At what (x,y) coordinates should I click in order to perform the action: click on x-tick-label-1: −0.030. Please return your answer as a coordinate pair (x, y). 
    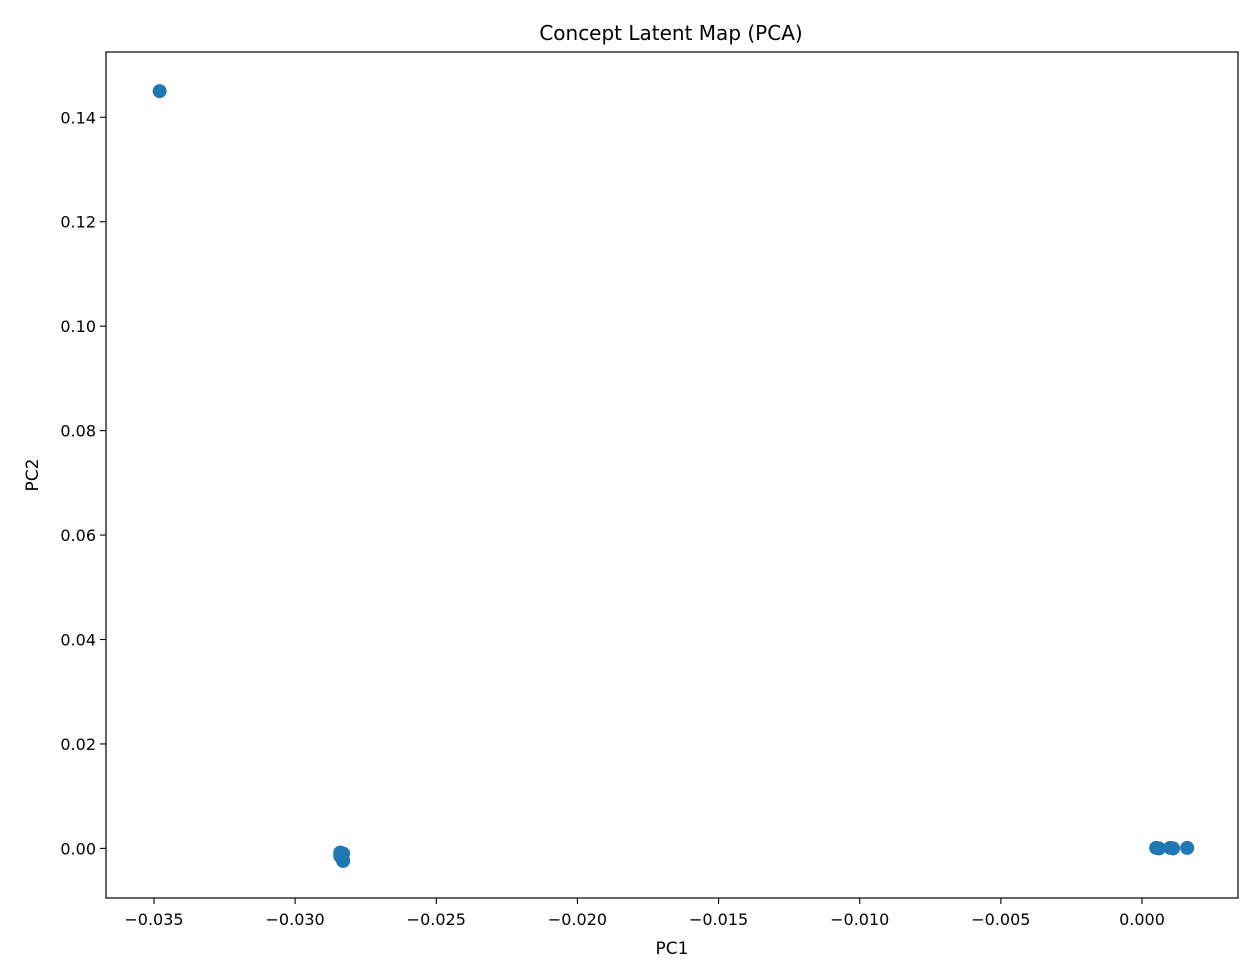
    Looking at the image, I should click on (295, 919).